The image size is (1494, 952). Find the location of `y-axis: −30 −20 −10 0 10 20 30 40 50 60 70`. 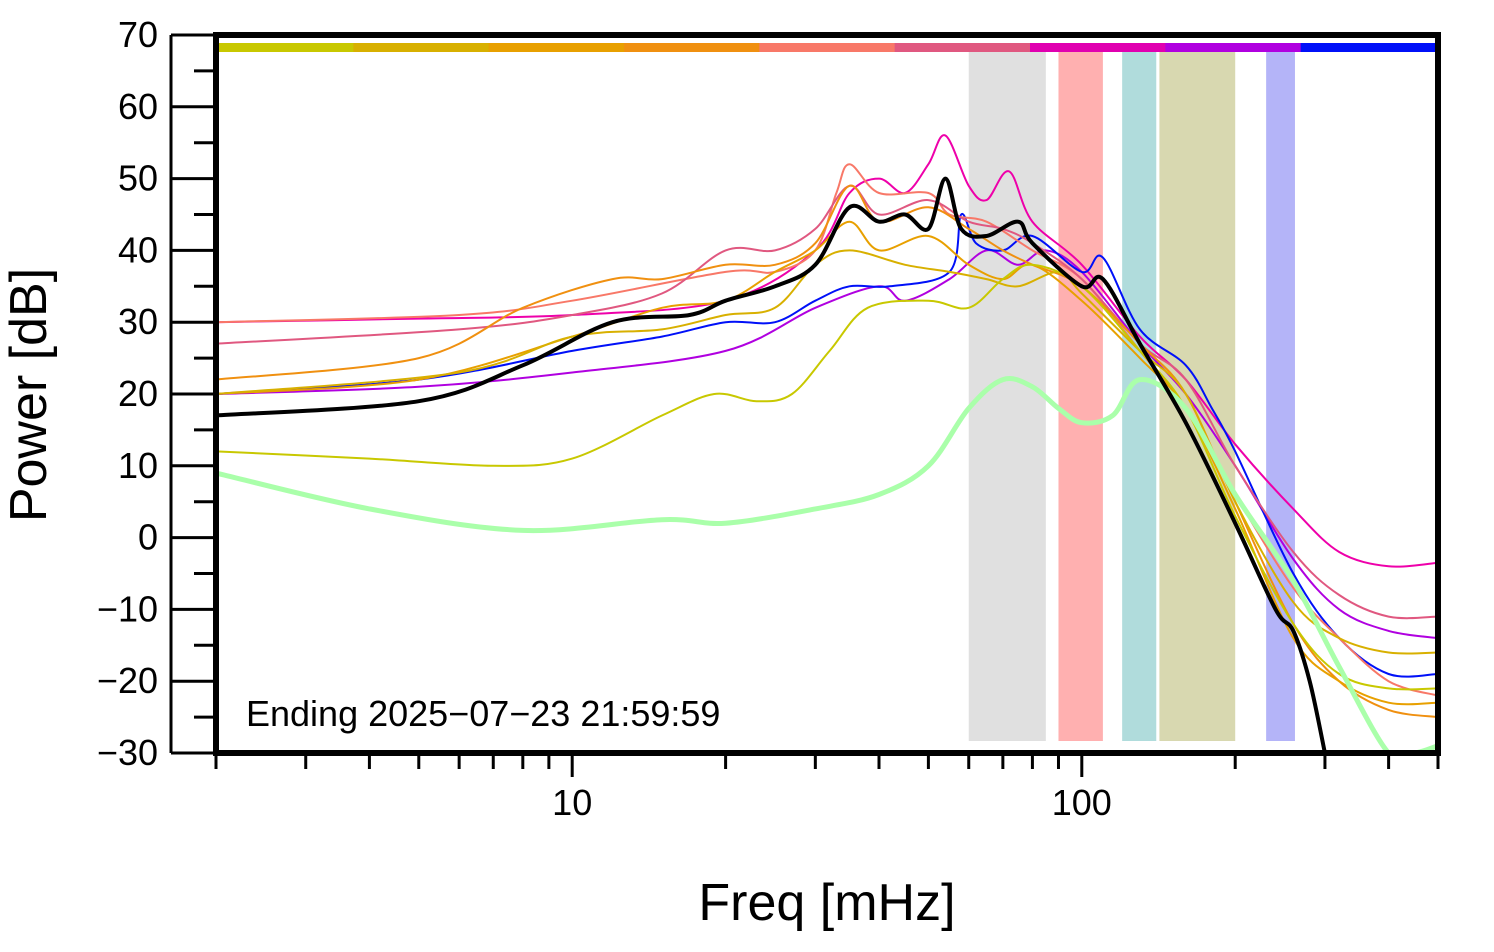

y-axis: −30 −20 −10 0 10 20 30 40 50 60 70 is located at coordinates (156, 393).